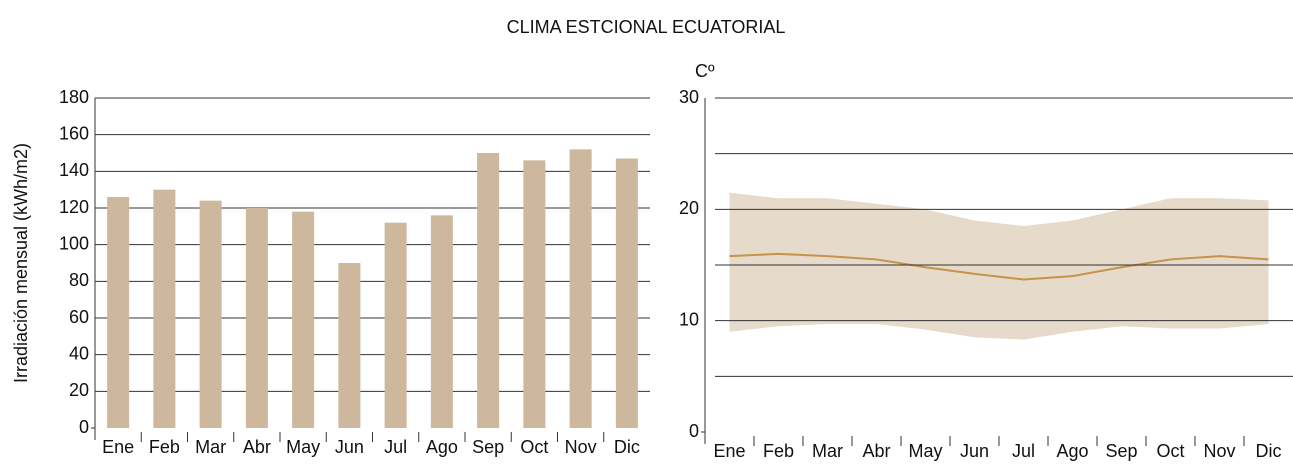 This screenshot has height=466, width=1293. Describe the element at coordinates (74, 133) in the screenshot. I see `y-tick-label: 160` at that location.